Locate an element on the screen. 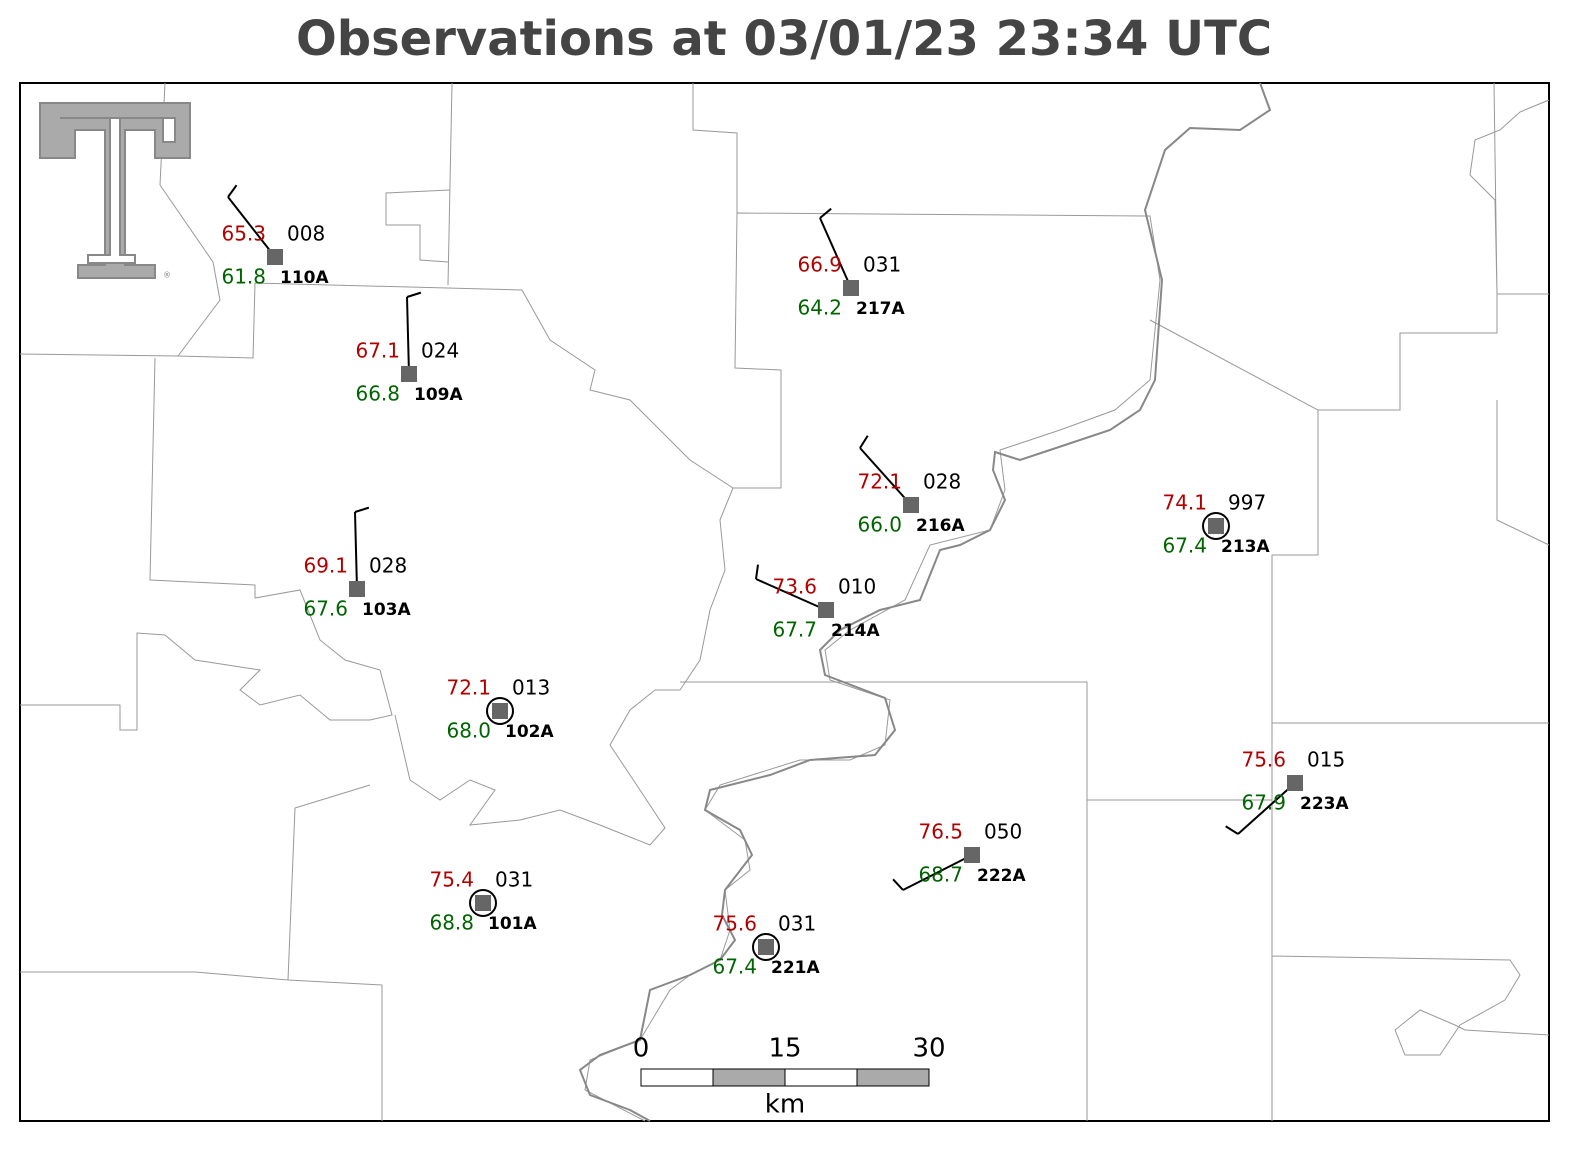  pressure: 015 is located at coordinates (1326, 760).